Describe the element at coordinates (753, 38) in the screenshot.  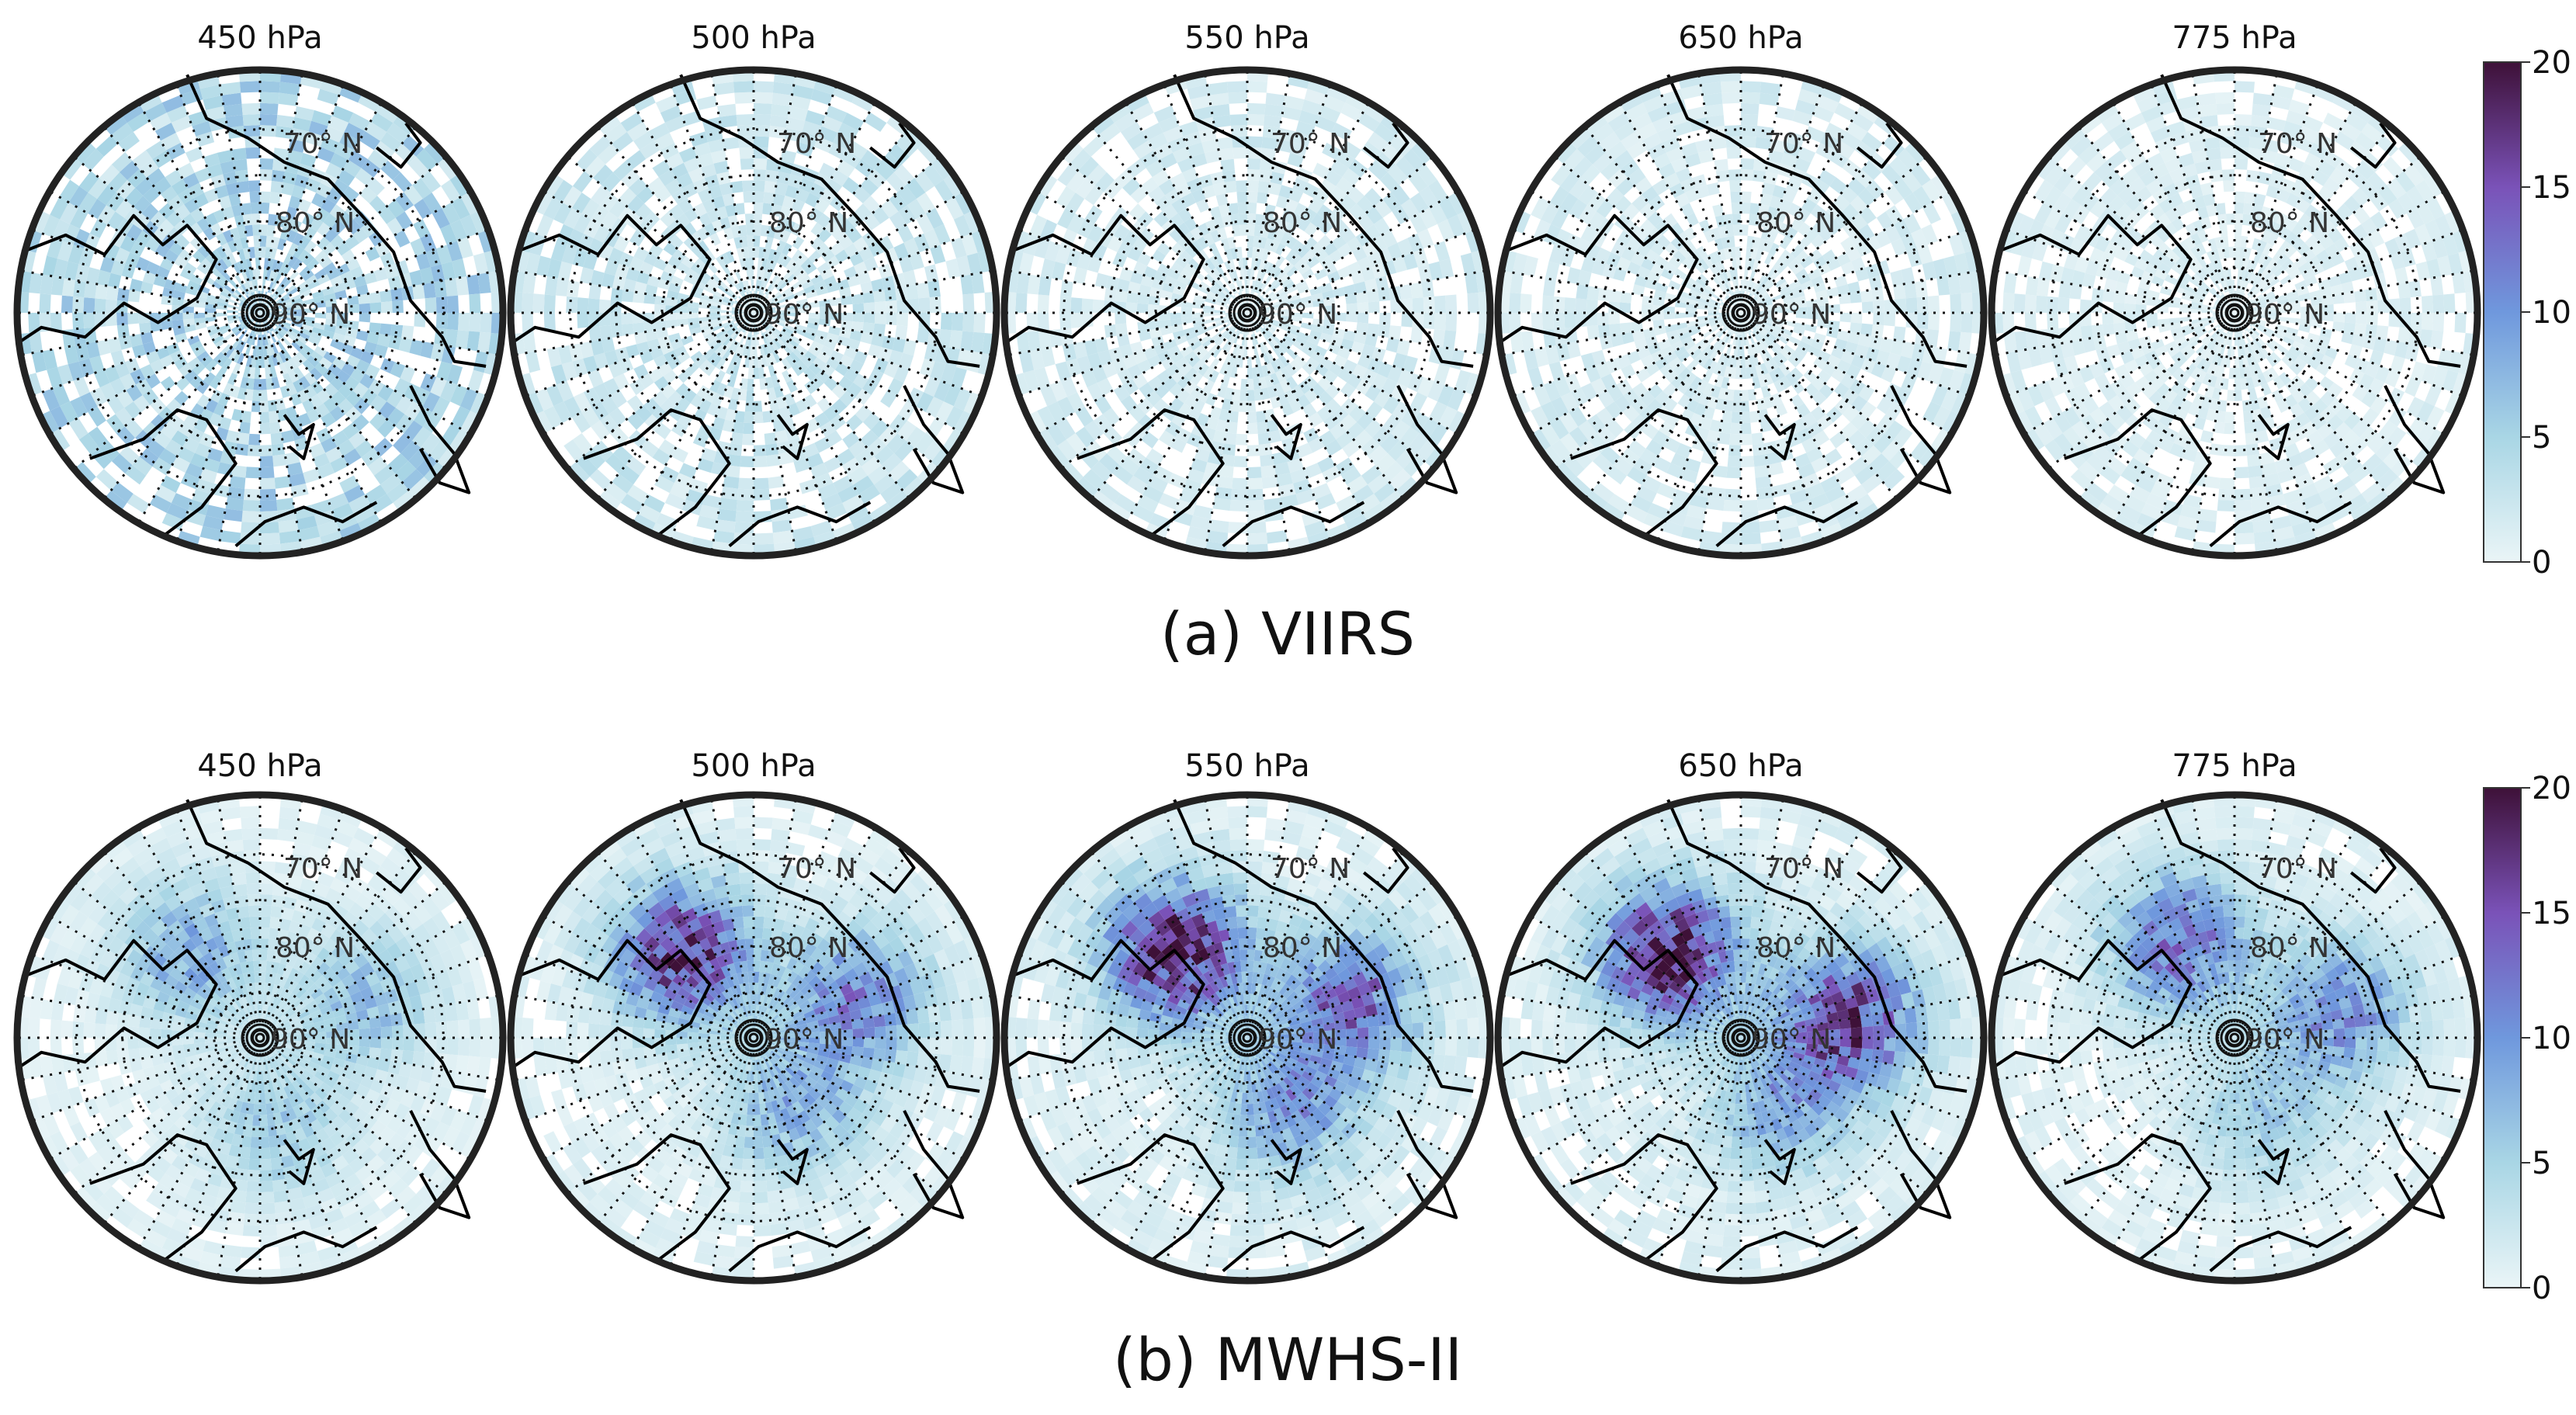
I see `panel-title: 500 hPa` at that location.